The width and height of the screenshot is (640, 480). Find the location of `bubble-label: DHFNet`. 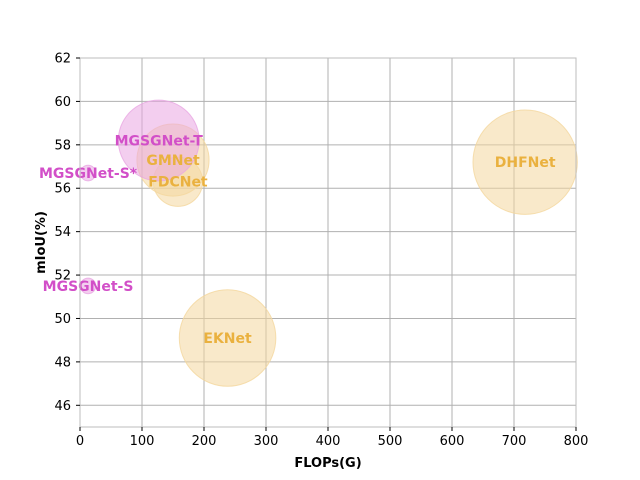

bubble-label: DHFNet is located at coordinates (525, 163).